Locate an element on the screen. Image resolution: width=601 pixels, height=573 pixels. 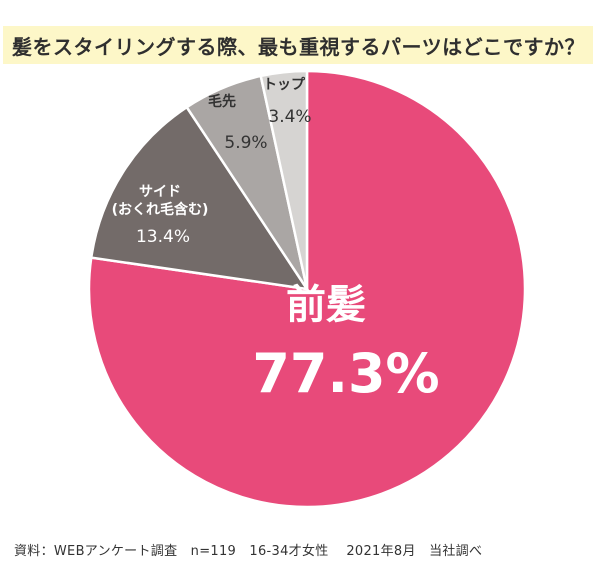
slice-label: 毛先 is located at coordinates (222, 101).